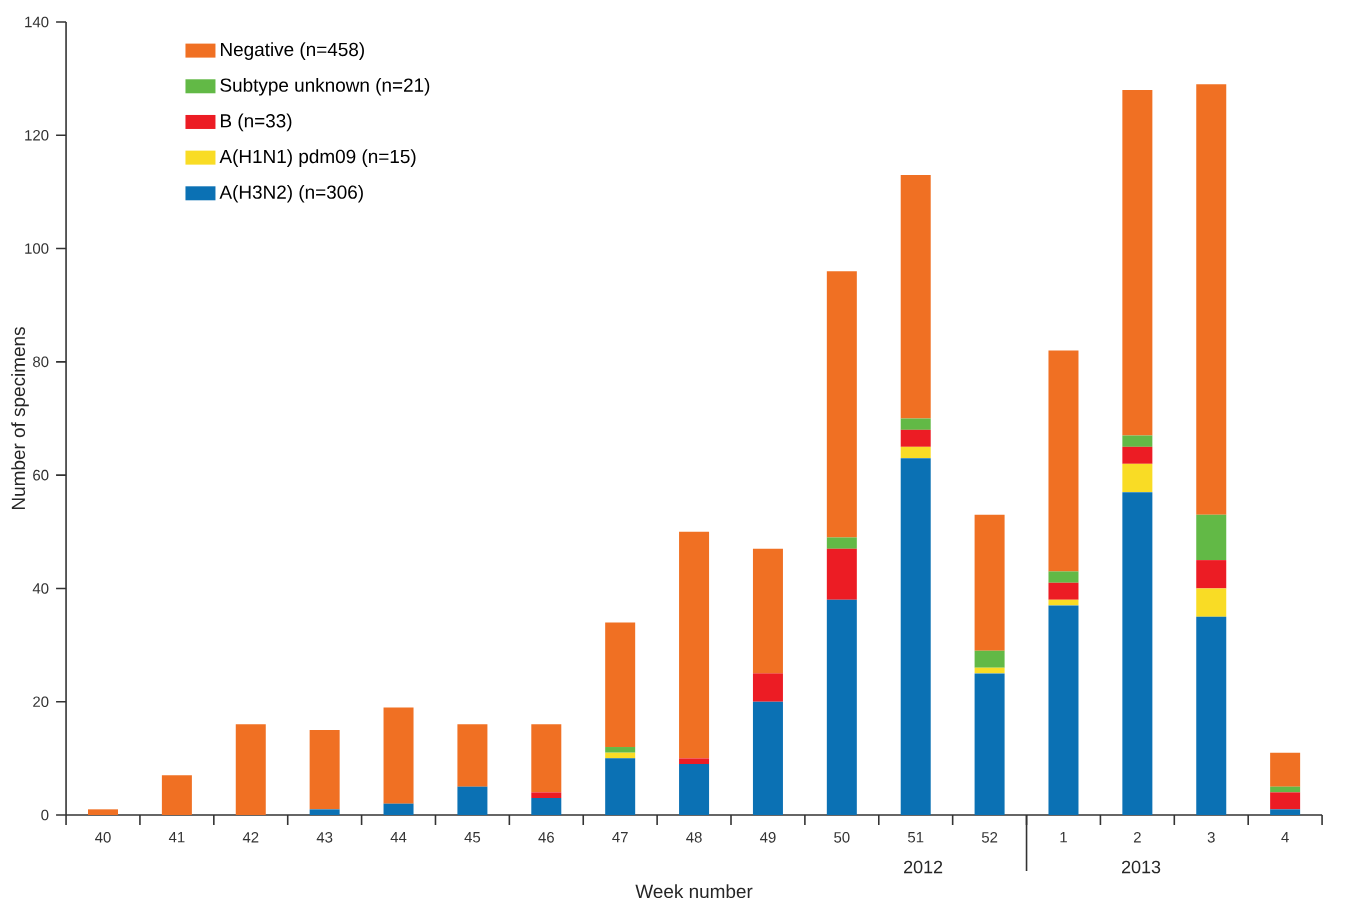 The width and height of the screenshot is (1365, 902). Describe the element at coordinates (916, 837) in the screenshot. I see `x-tick-label: 51` at that location.